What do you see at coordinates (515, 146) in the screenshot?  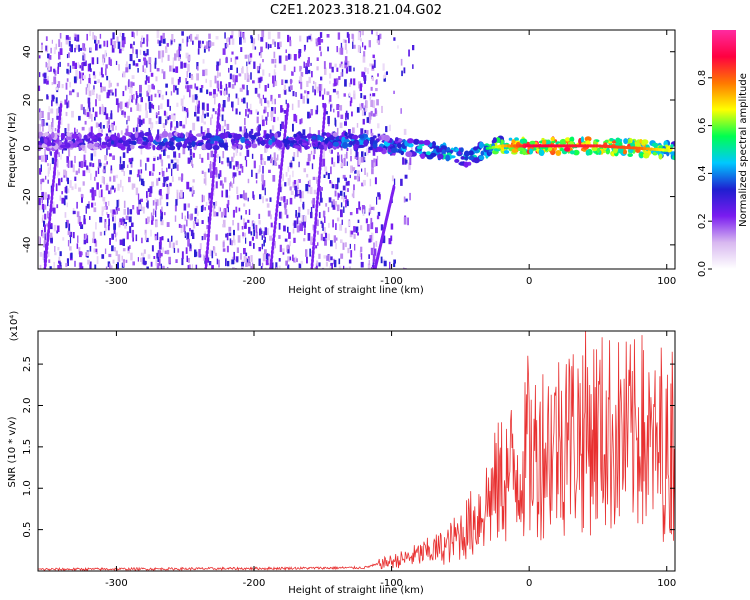 I see `band-core-cell` at bounding box center [515, 146].